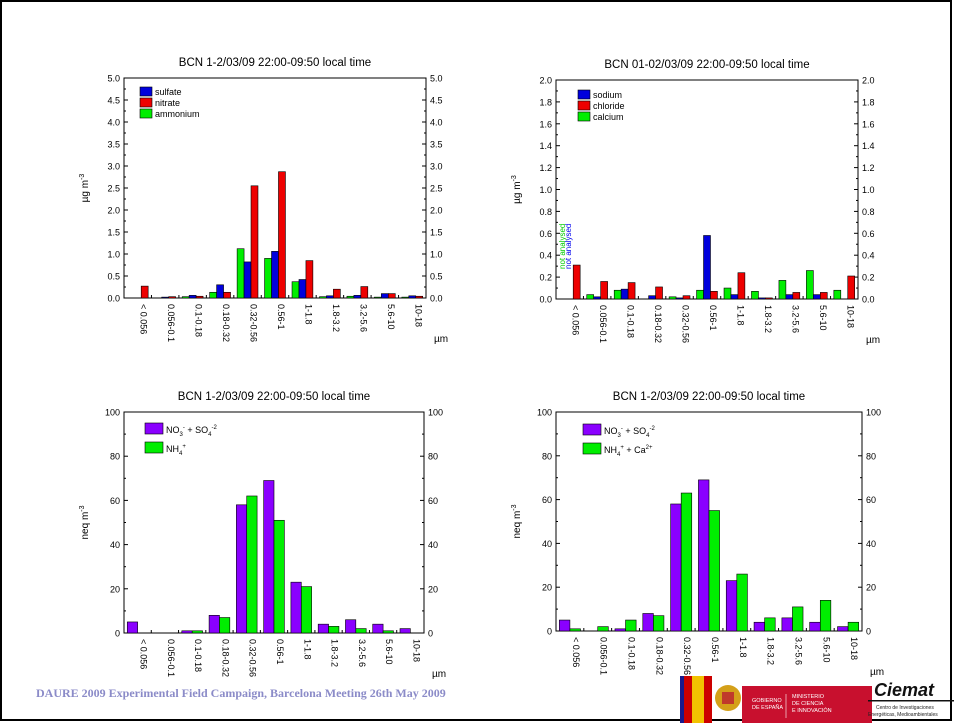 The width and height of the screenshot is (954, 723). I want to click on y-tick-label-left: 1.0, so click(113, 255).